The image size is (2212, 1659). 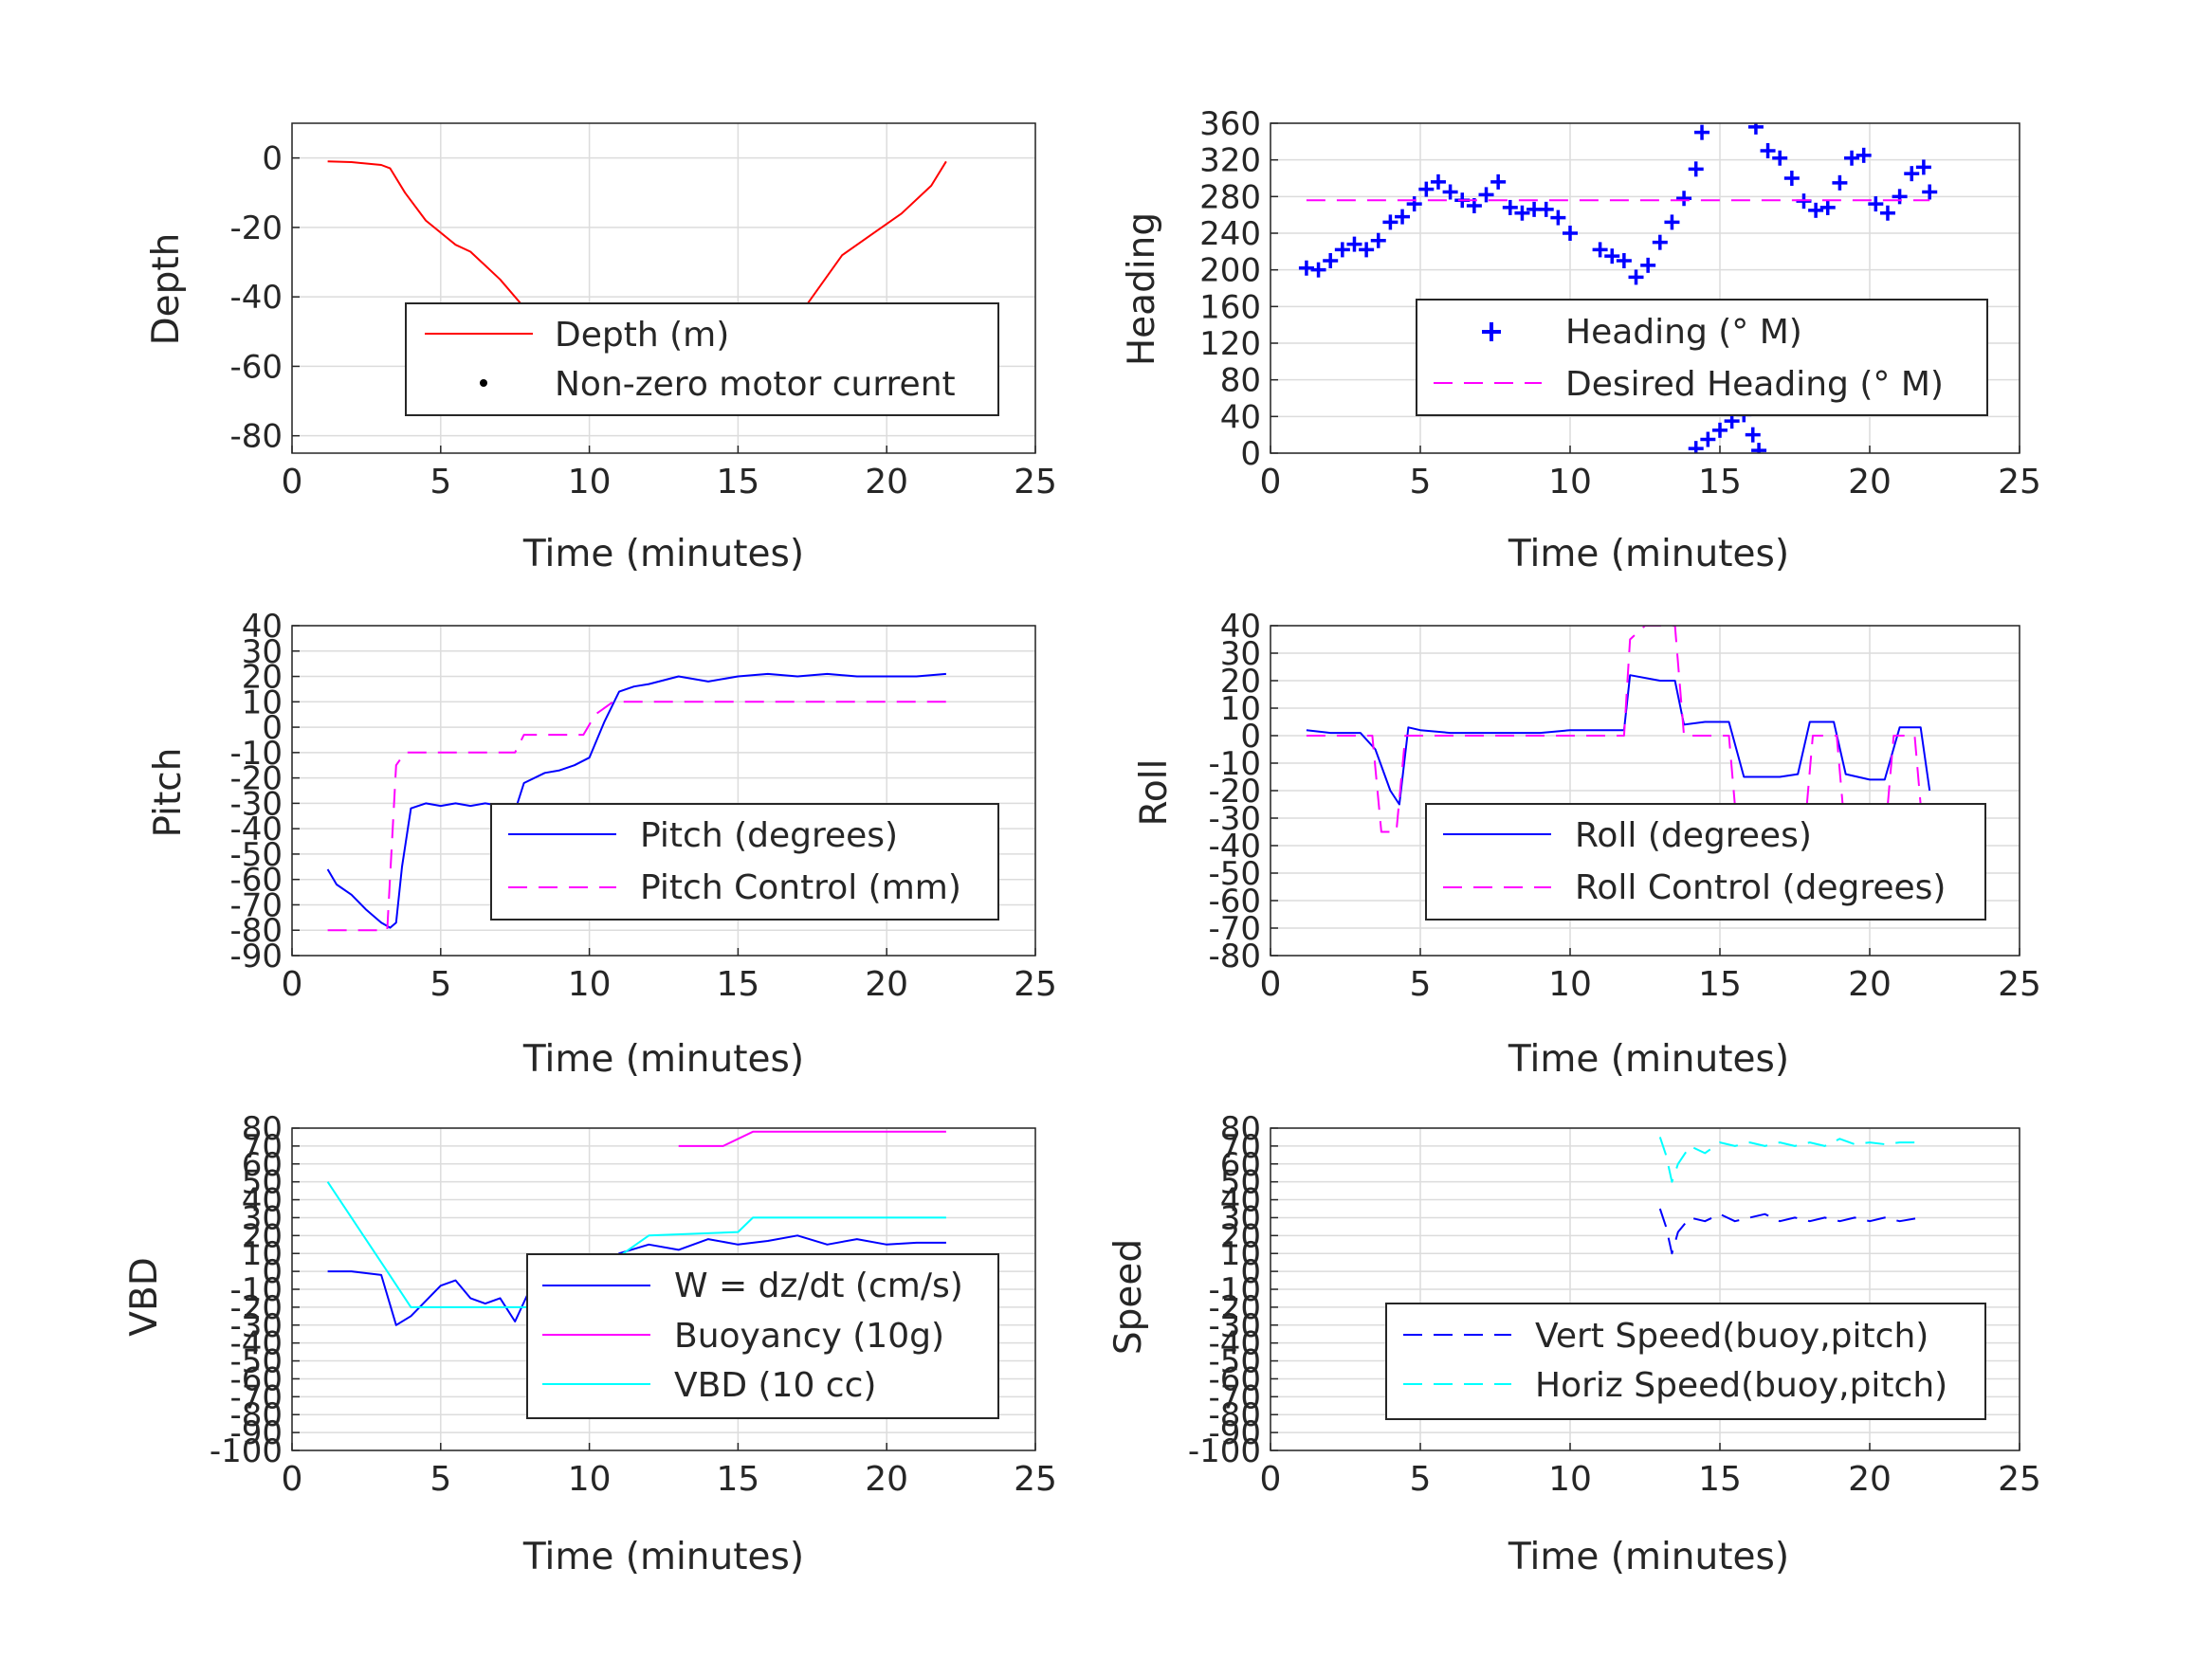 What do you see at coordinates (800, 887) in the screenshot?
I see `legend-label-pitch-control: Pitch Control (mm)` at bounding box center [800, 887].